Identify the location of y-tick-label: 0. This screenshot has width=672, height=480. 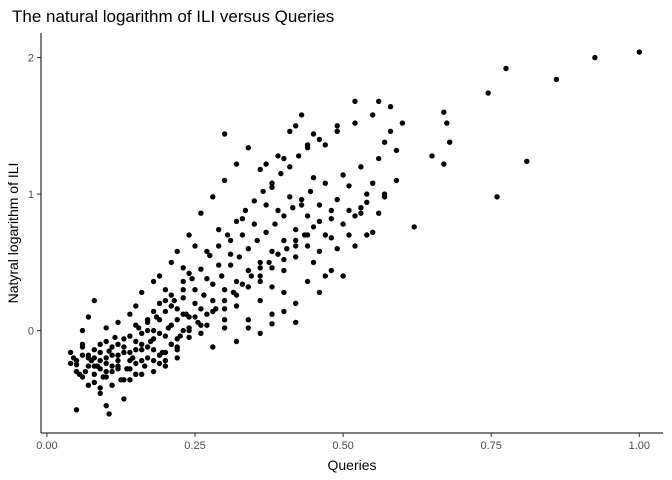
(31, 332).